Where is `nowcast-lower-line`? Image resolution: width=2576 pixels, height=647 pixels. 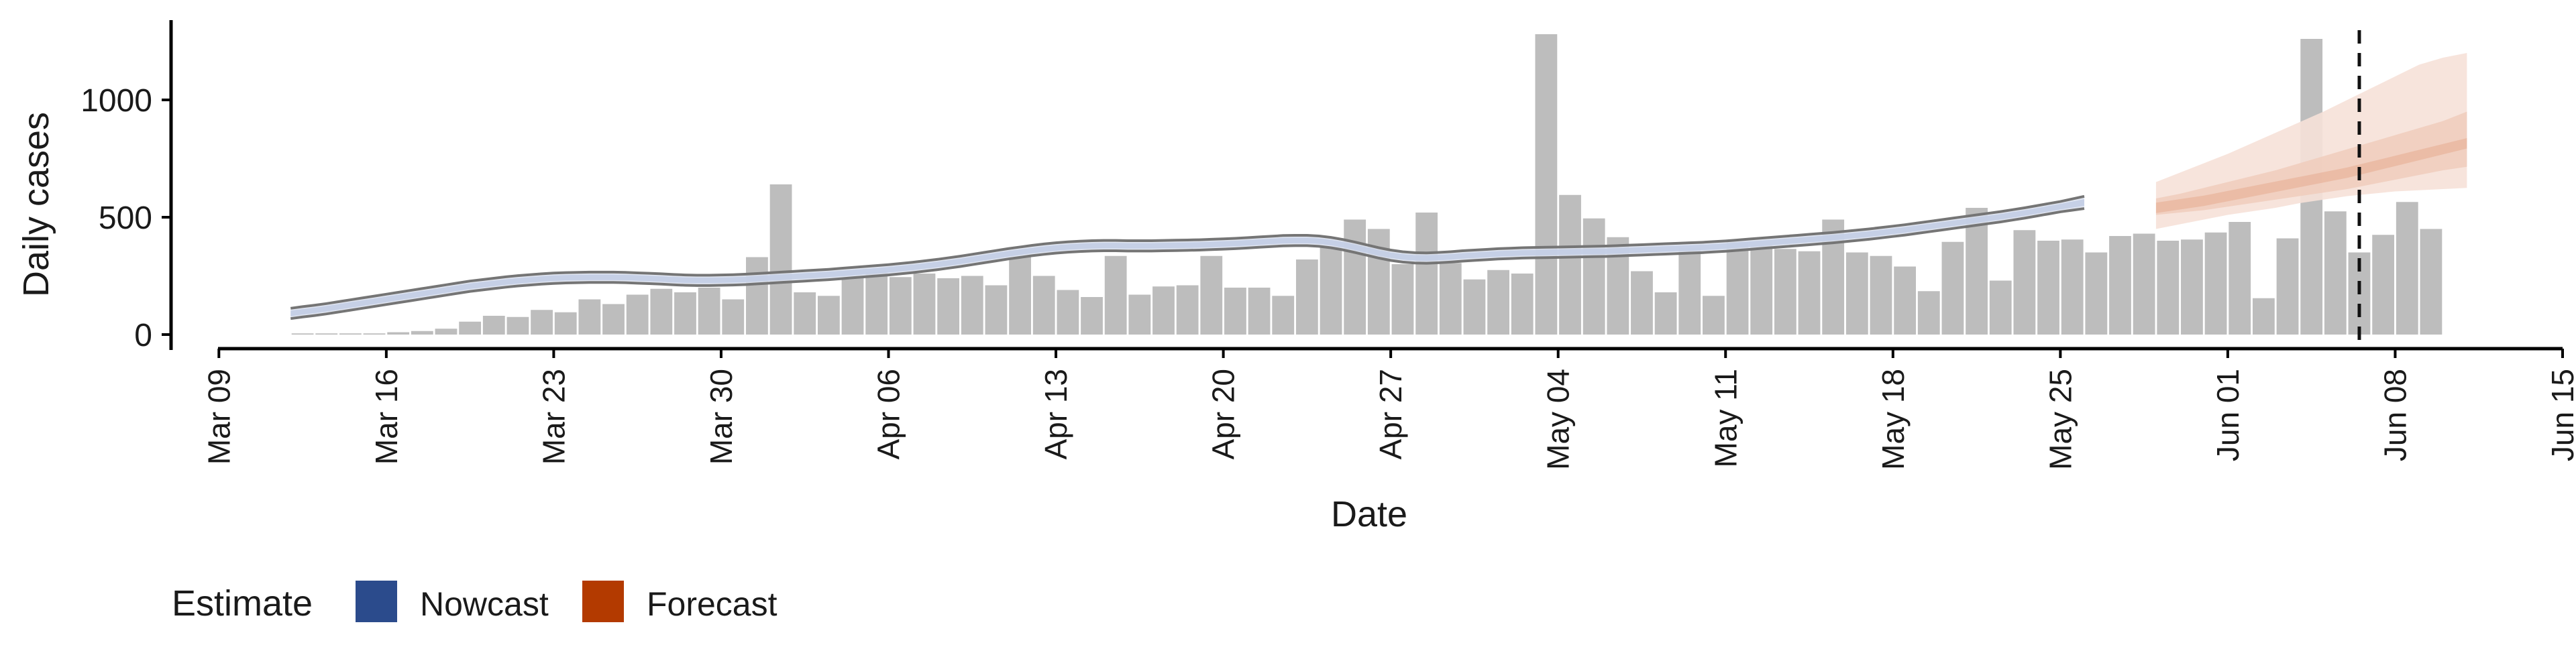 nowcast-lower-line is located at coordinates (1187, 263).